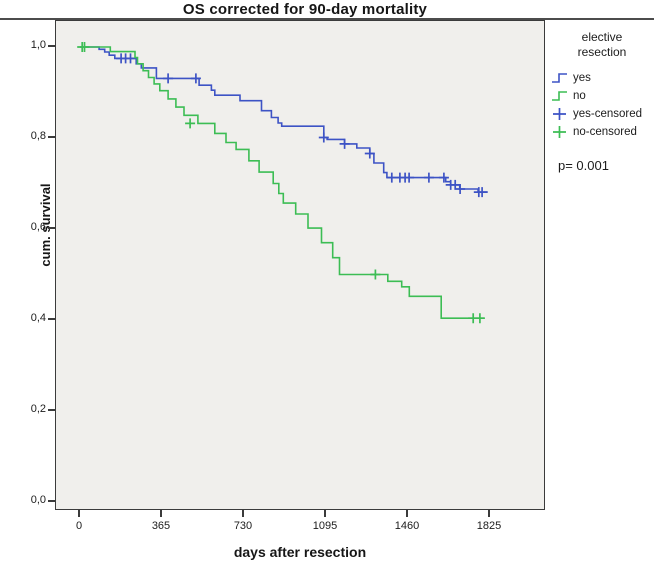  Describe the element at coordinates (38, 500) in the screenshot. I see `y-tick-label: 0,0` at that location.